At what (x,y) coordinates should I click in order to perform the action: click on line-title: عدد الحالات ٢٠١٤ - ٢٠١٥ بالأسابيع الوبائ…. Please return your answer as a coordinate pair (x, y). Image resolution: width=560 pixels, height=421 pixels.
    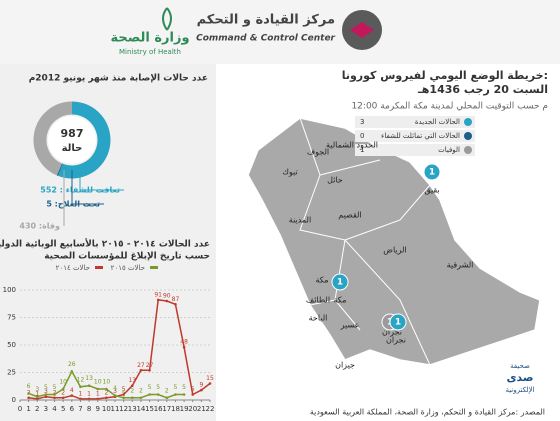
    Looking at the image, I should click on (105, 244).